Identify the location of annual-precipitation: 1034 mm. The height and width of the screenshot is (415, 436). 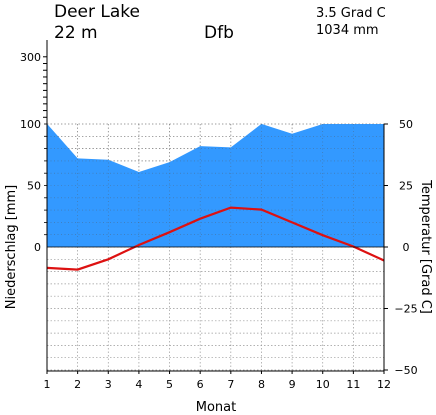
(347, 30).